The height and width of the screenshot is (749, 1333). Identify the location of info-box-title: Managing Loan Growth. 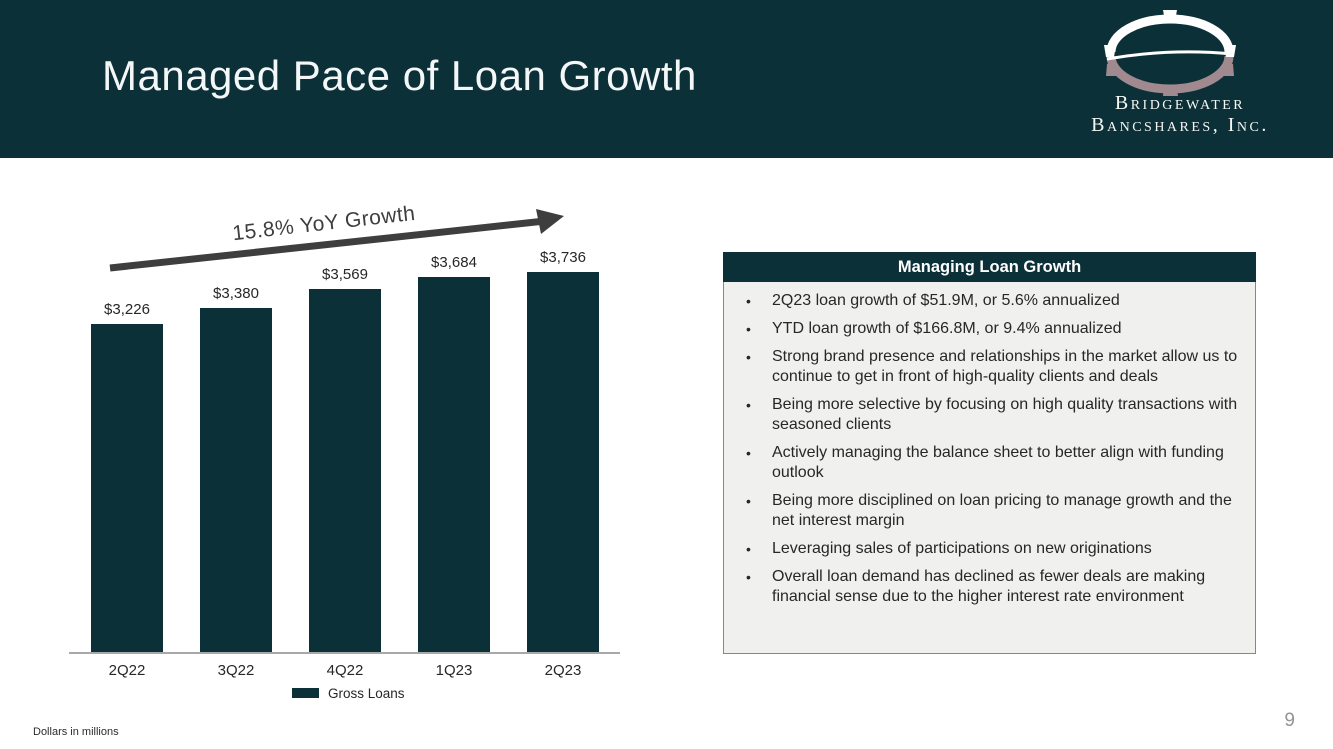
(989, 267).